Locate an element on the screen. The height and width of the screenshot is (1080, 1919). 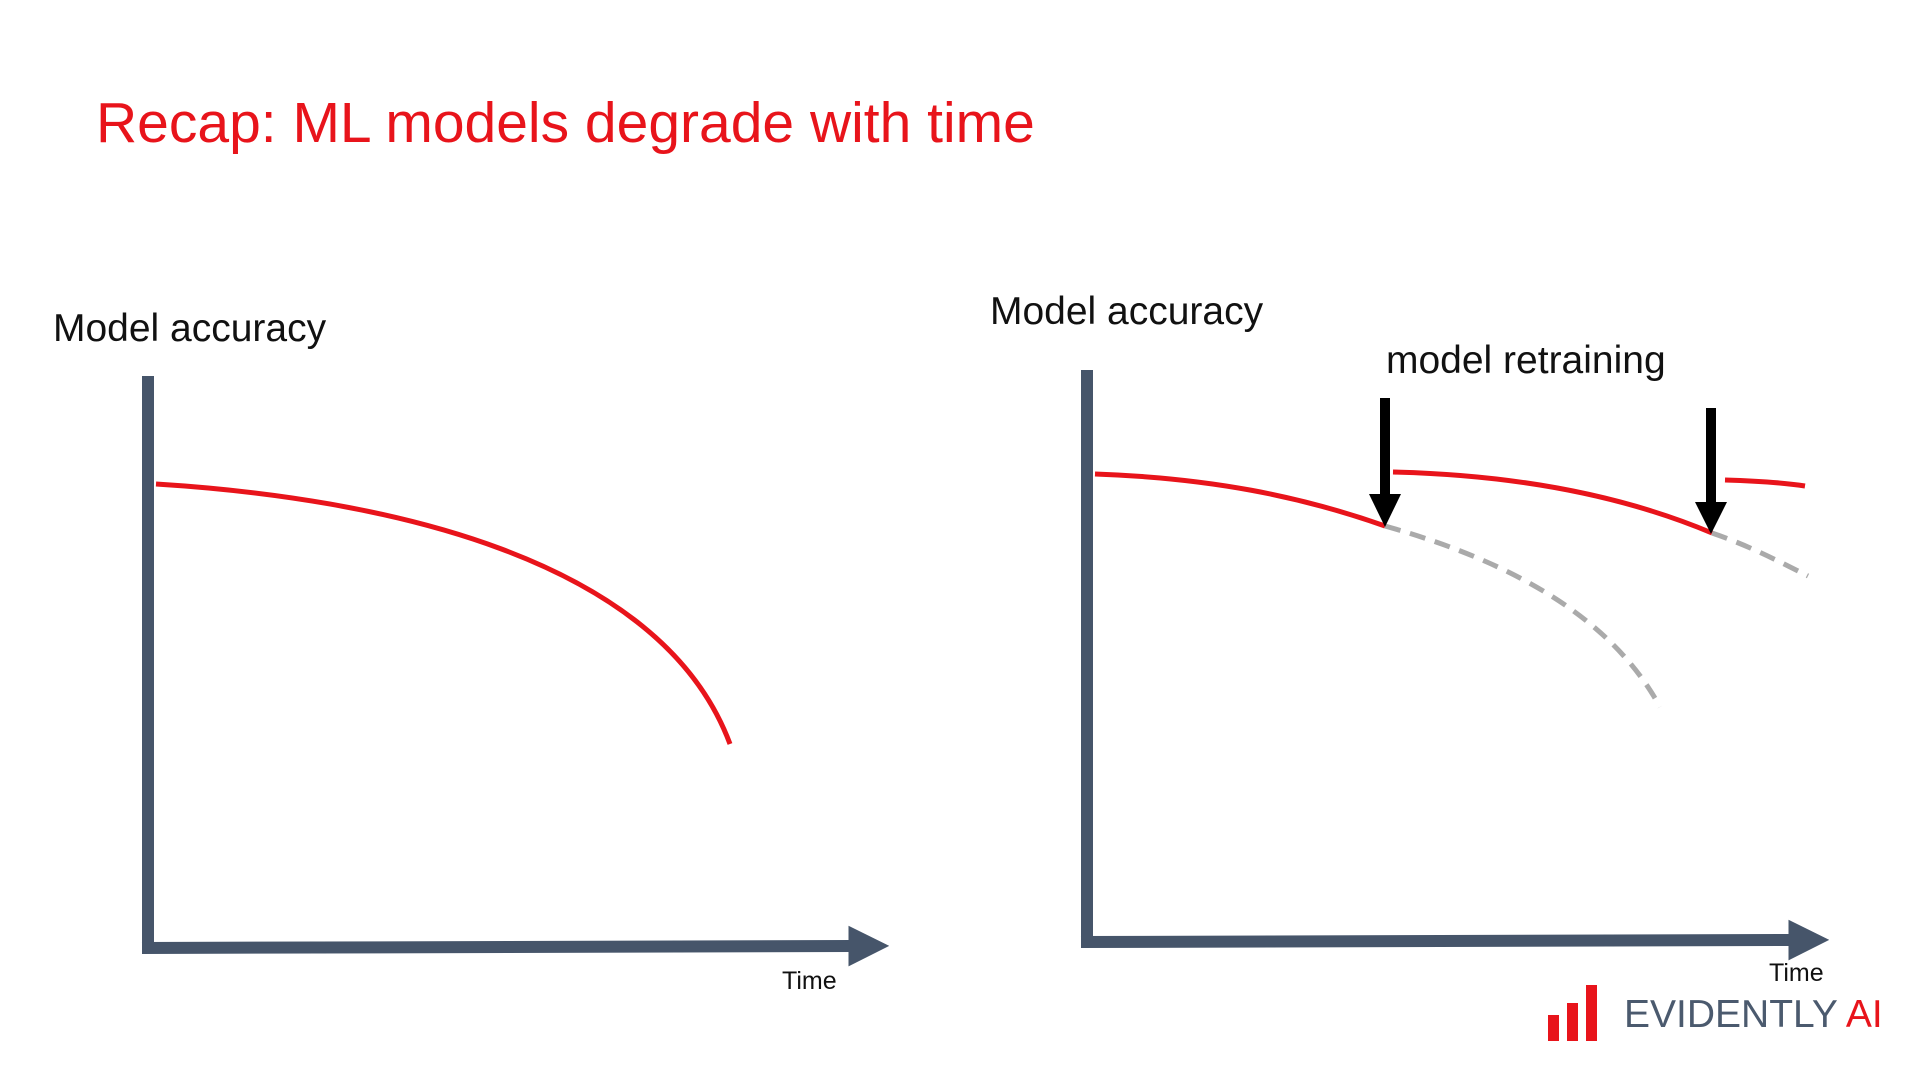
logo-name: EVIDENTLY is located at coordinates (1731, 1014).